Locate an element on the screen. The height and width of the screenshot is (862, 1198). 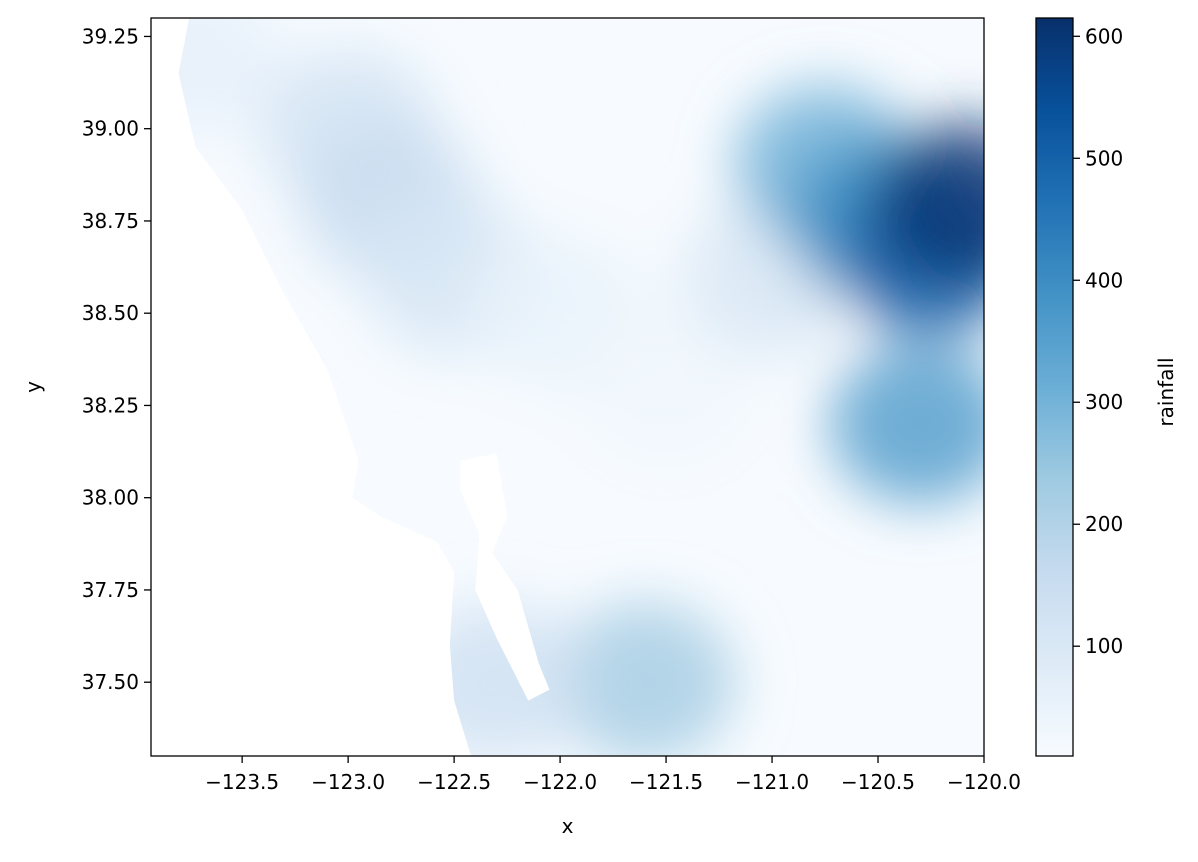
y-tick-label: 37.75 is located at coordinates (110, 590).